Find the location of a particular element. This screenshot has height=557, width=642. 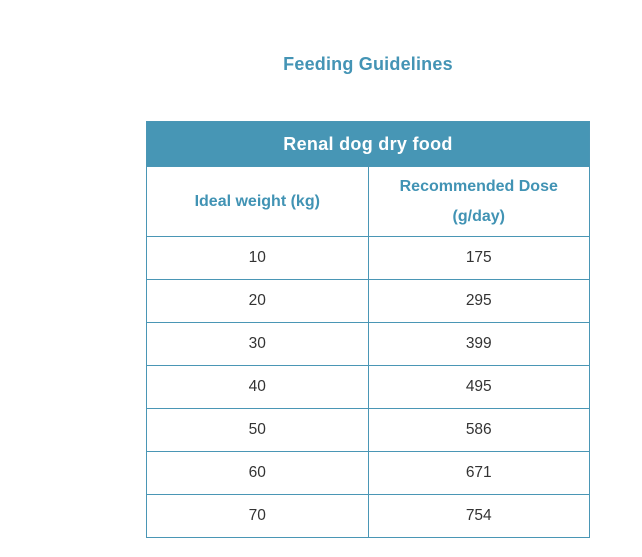

weight-cell: 50 is located at coordinates (257, 430).